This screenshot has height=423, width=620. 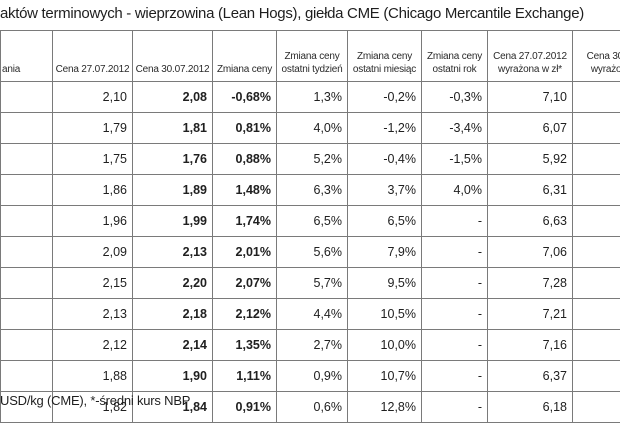 I want to click on table-cell: 10,7%, so click(x=385, y=376).